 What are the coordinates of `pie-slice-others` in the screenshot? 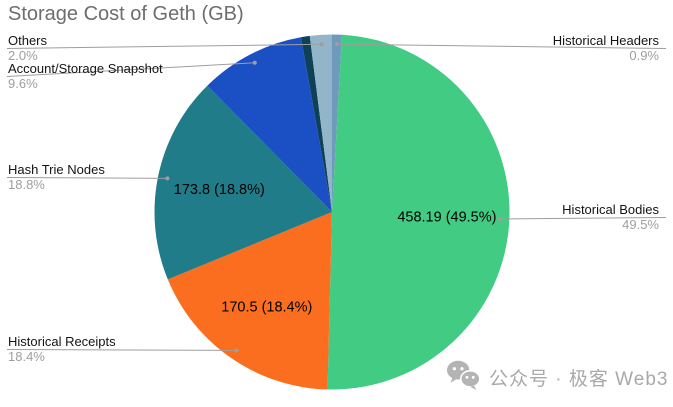 It's located at (320, 123).